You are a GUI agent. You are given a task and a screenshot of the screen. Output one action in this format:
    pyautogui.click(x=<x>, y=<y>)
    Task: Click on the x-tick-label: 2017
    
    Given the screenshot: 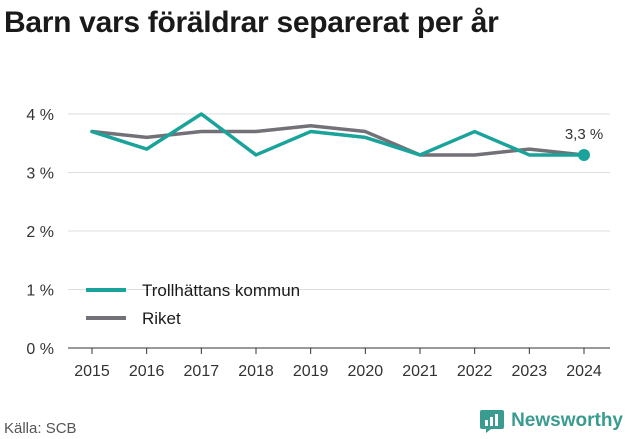 What is the action you would take?
    pyautogui.click(x=202, y=371)
    